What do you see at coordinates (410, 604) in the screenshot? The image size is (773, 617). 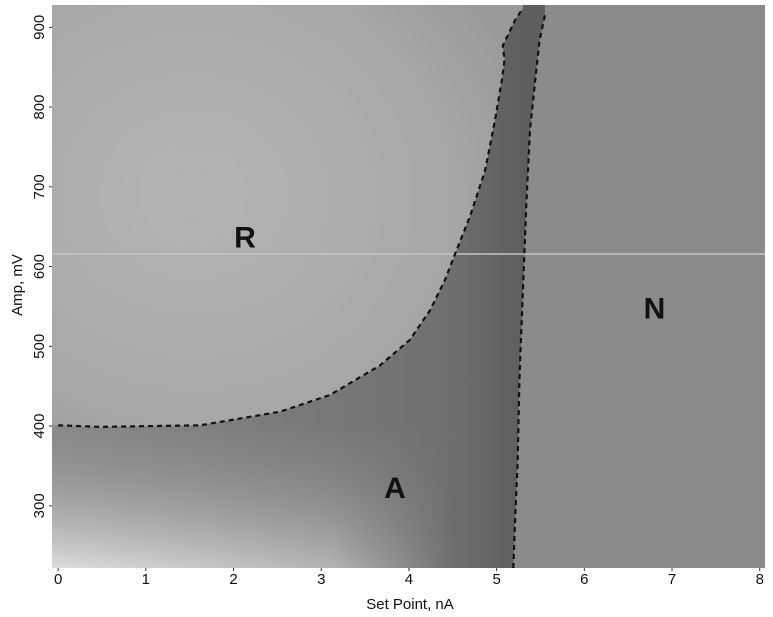 I see `x-axis-label: Set Point, nA` at bounding box center [410, 604].